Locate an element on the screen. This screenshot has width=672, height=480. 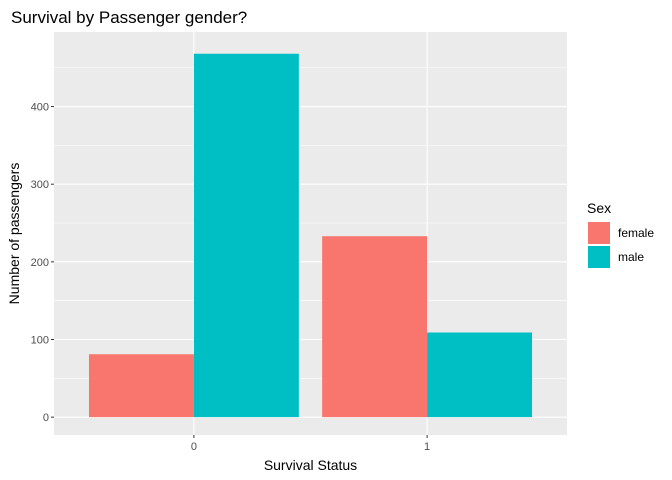
x-axis-title: Survival Status is located at coordinates (310, 465).